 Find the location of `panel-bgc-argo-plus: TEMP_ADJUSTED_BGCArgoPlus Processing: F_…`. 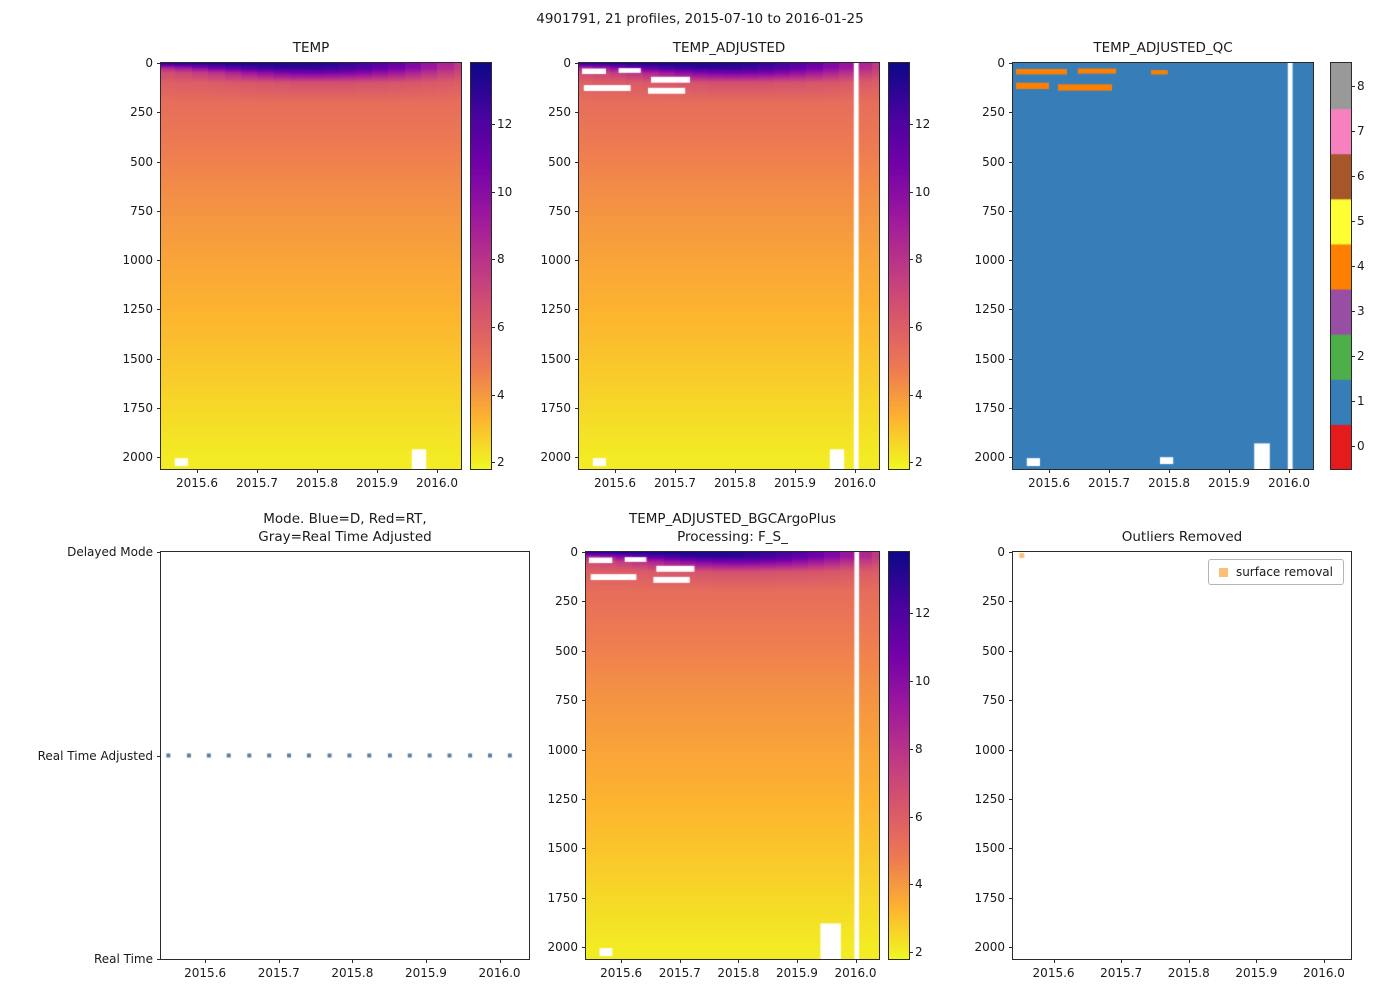

panel-bgc-argo-plus: TEMP_ADJUSTED_BGCArgoPlus Processing: F_… is located at coordinates (713, 745).